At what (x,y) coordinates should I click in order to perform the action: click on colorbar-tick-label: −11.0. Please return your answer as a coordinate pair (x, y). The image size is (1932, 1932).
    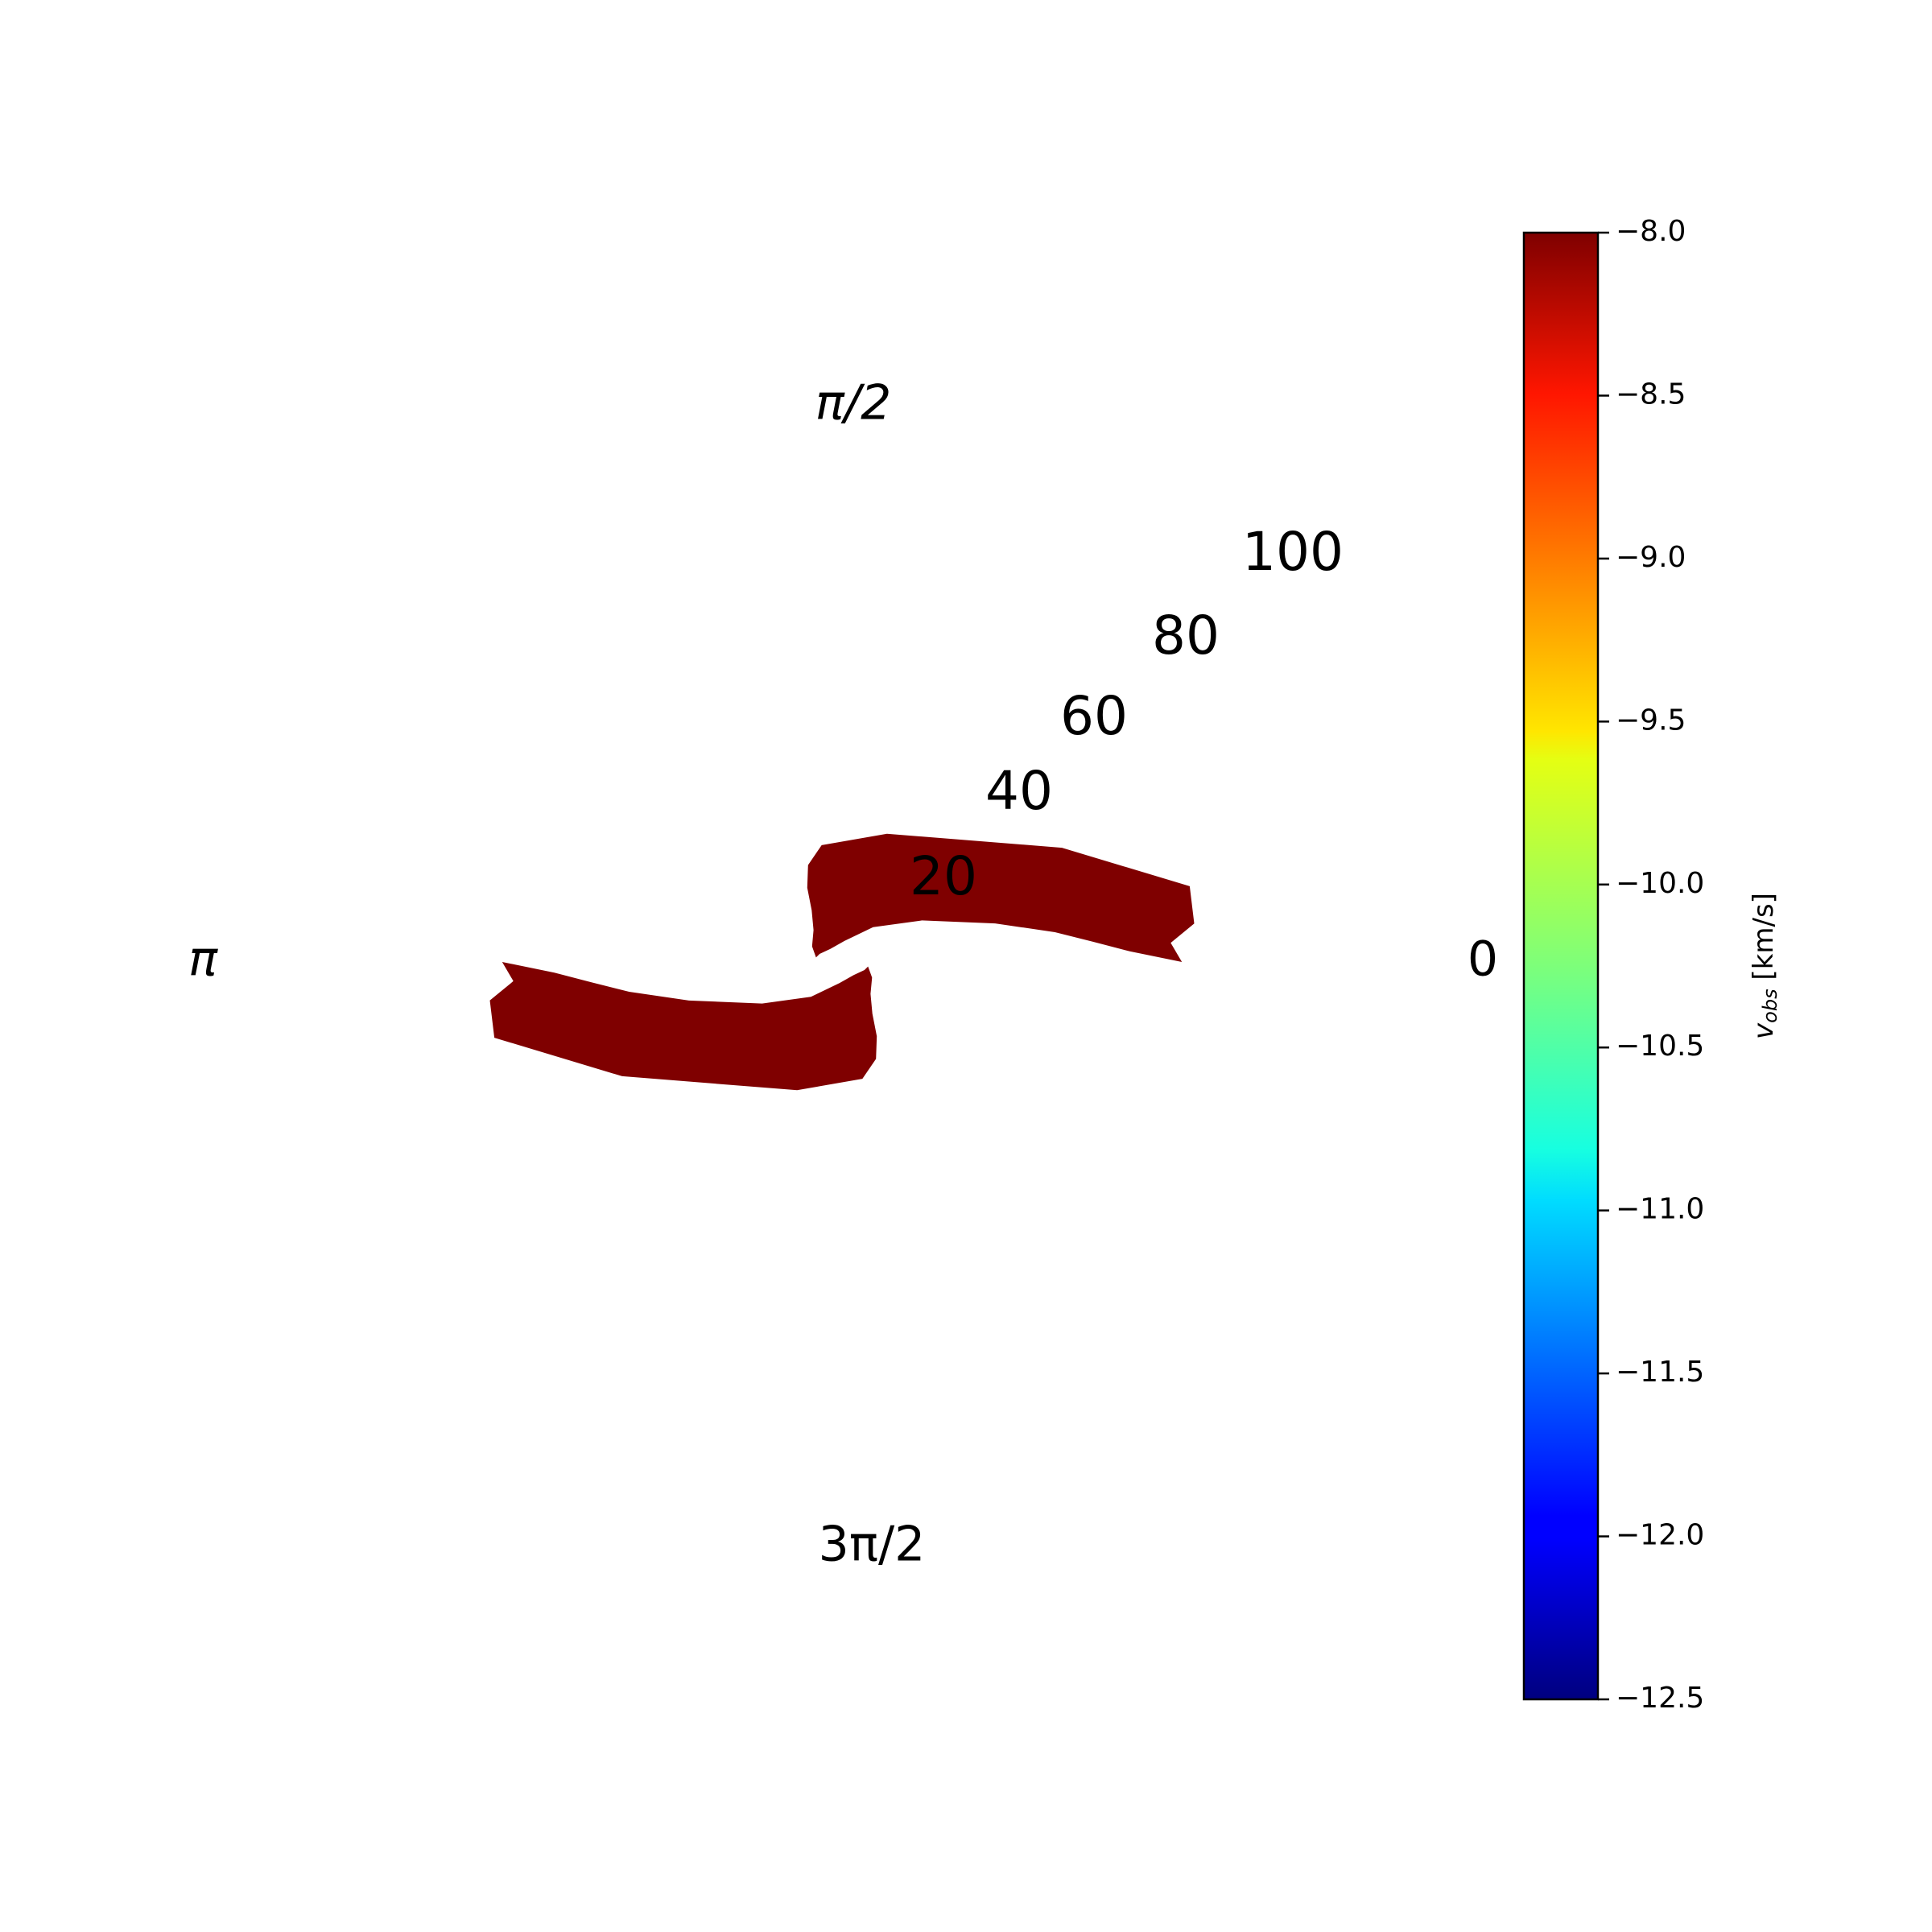
    Looking at the image, I should click on (1660, 1209).